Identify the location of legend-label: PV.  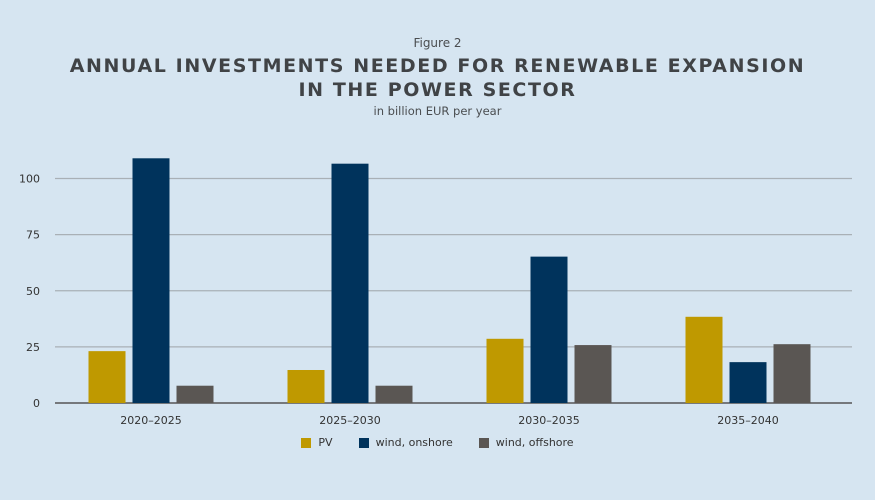
(325, 442).